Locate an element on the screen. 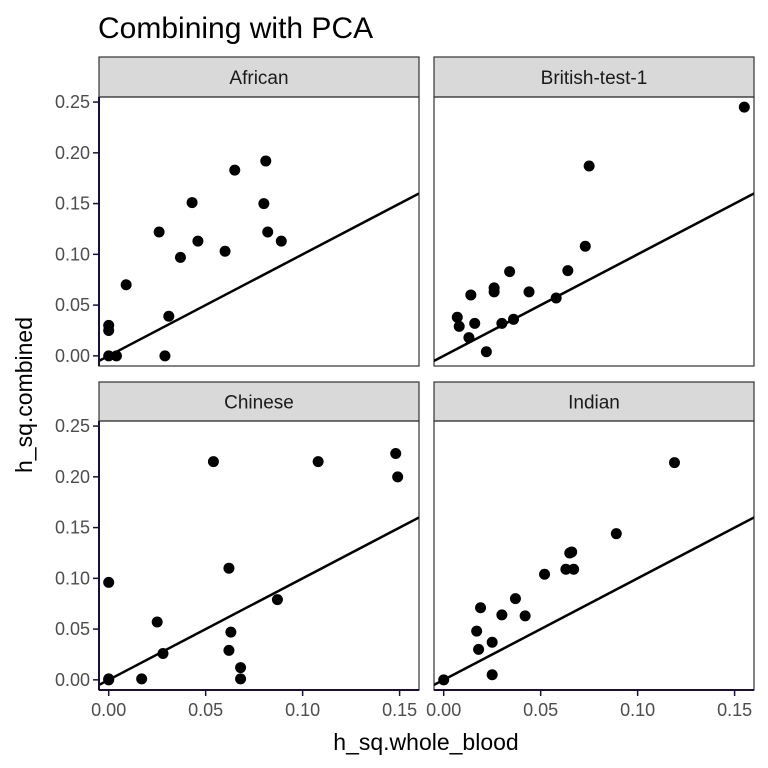  facet-strip-label: African is located at coordinates (258, 78).